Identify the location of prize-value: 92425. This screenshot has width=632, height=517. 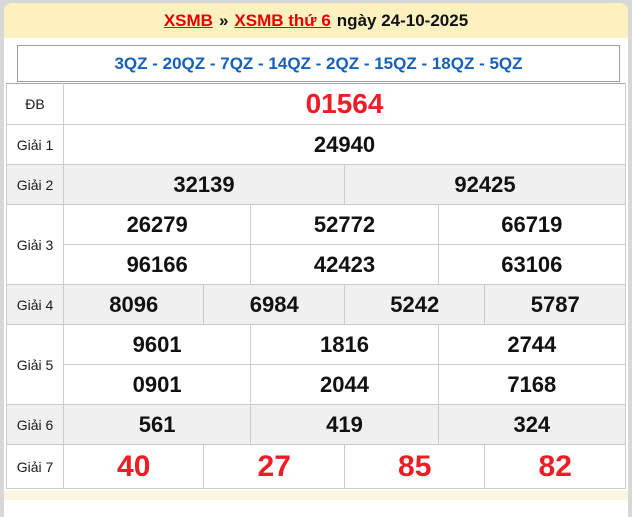
(485, 184).